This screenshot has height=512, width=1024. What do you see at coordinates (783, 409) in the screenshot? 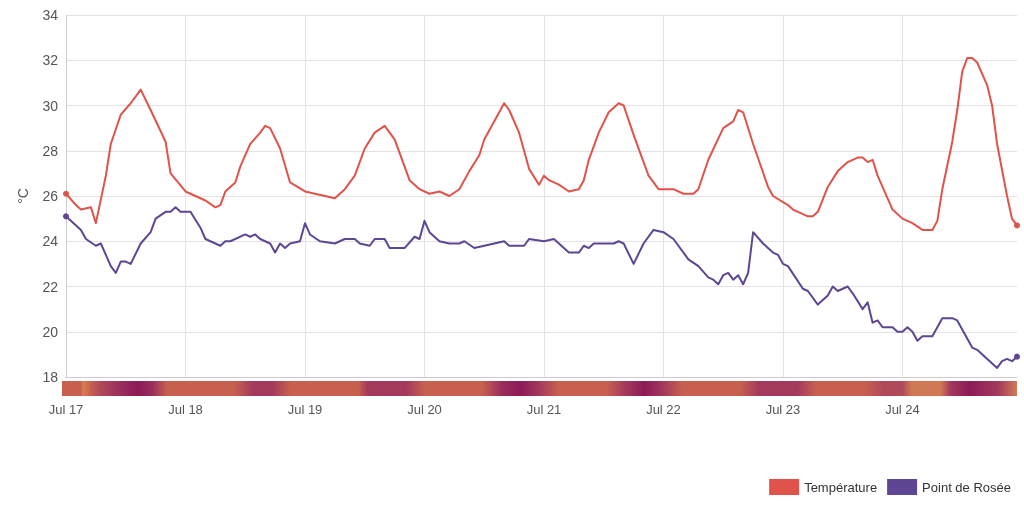
I see `x-tick-label: Jul 23` at bounding box center [783, 409].